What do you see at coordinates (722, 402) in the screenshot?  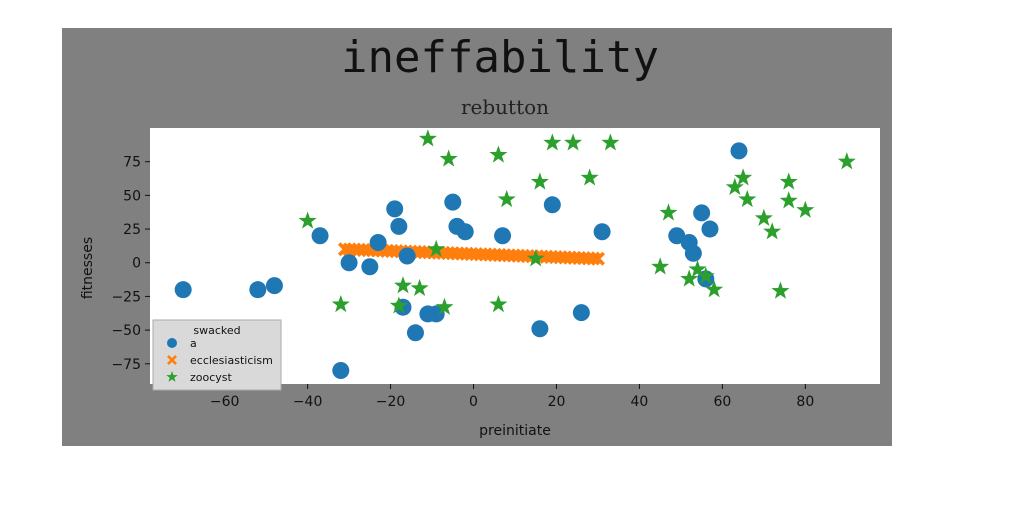 I see `x-tick-label: 60` at bounding box center [722, 402].